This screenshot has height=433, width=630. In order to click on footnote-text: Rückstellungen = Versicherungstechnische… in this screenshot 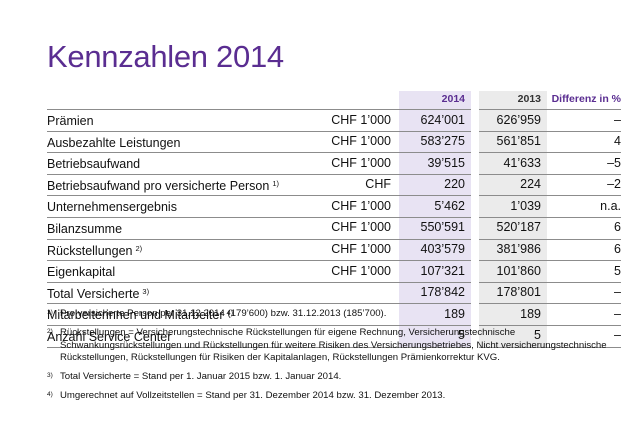, I will do `click(333, 345)`.